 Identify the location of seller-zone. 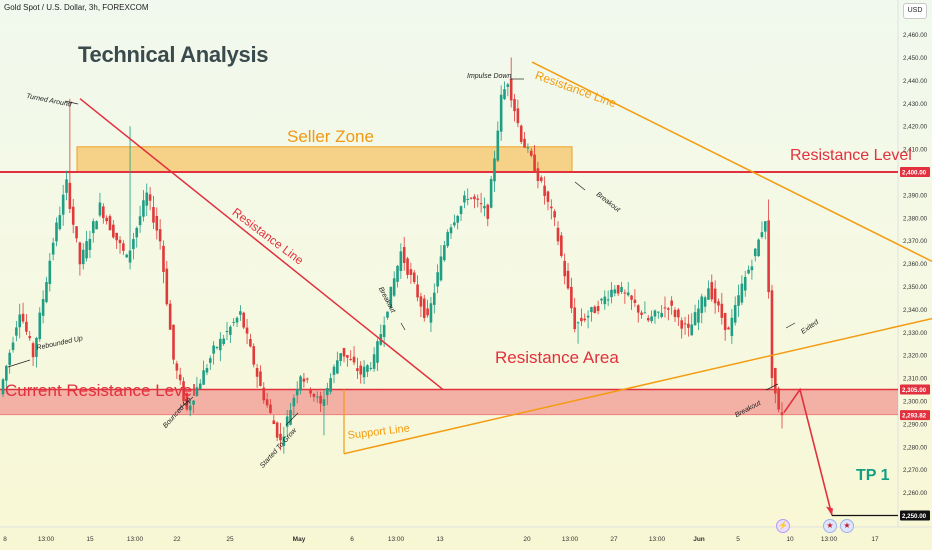
(324, 159).